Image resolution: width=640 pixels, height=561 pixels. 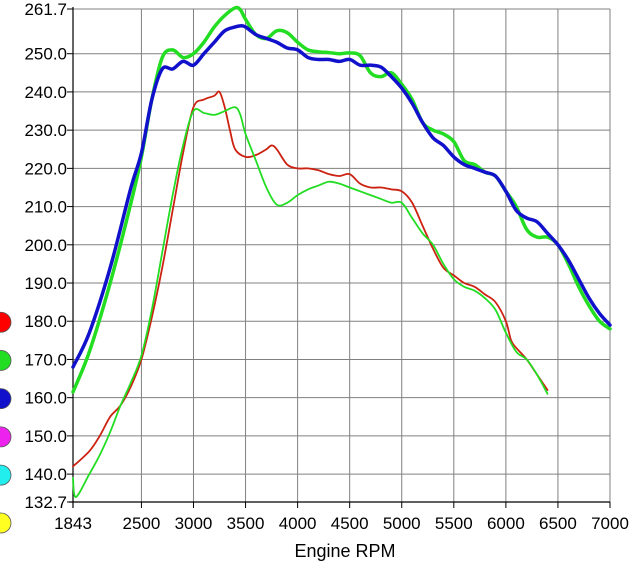 What do you see at coordinates (246, 523) in the screenshot?
I see `x-tick-label: 3500` at bounding box center [246, 523].